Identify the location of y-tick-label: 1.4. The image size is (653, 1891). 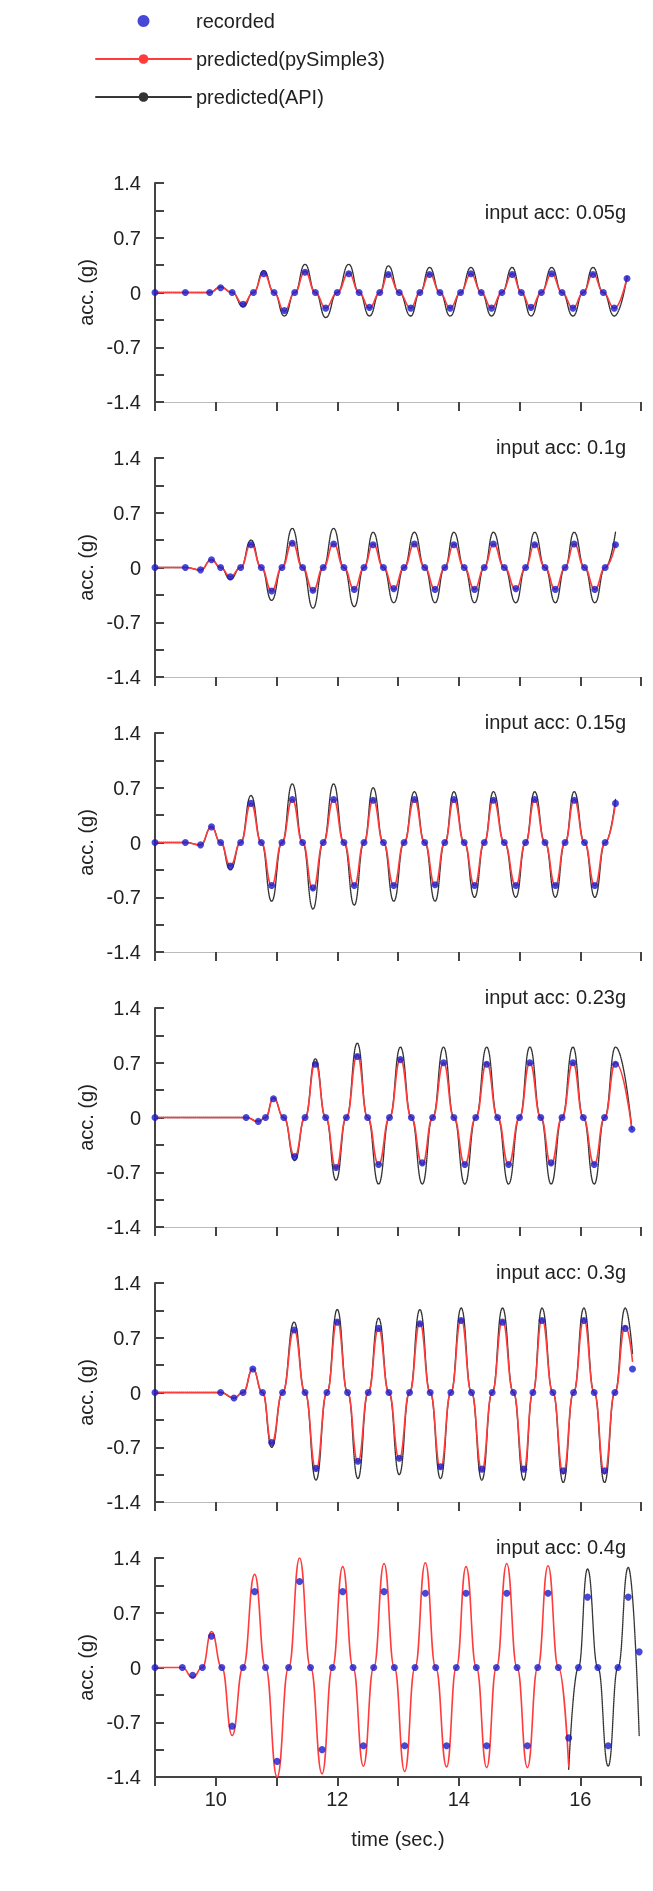
(127, 183).